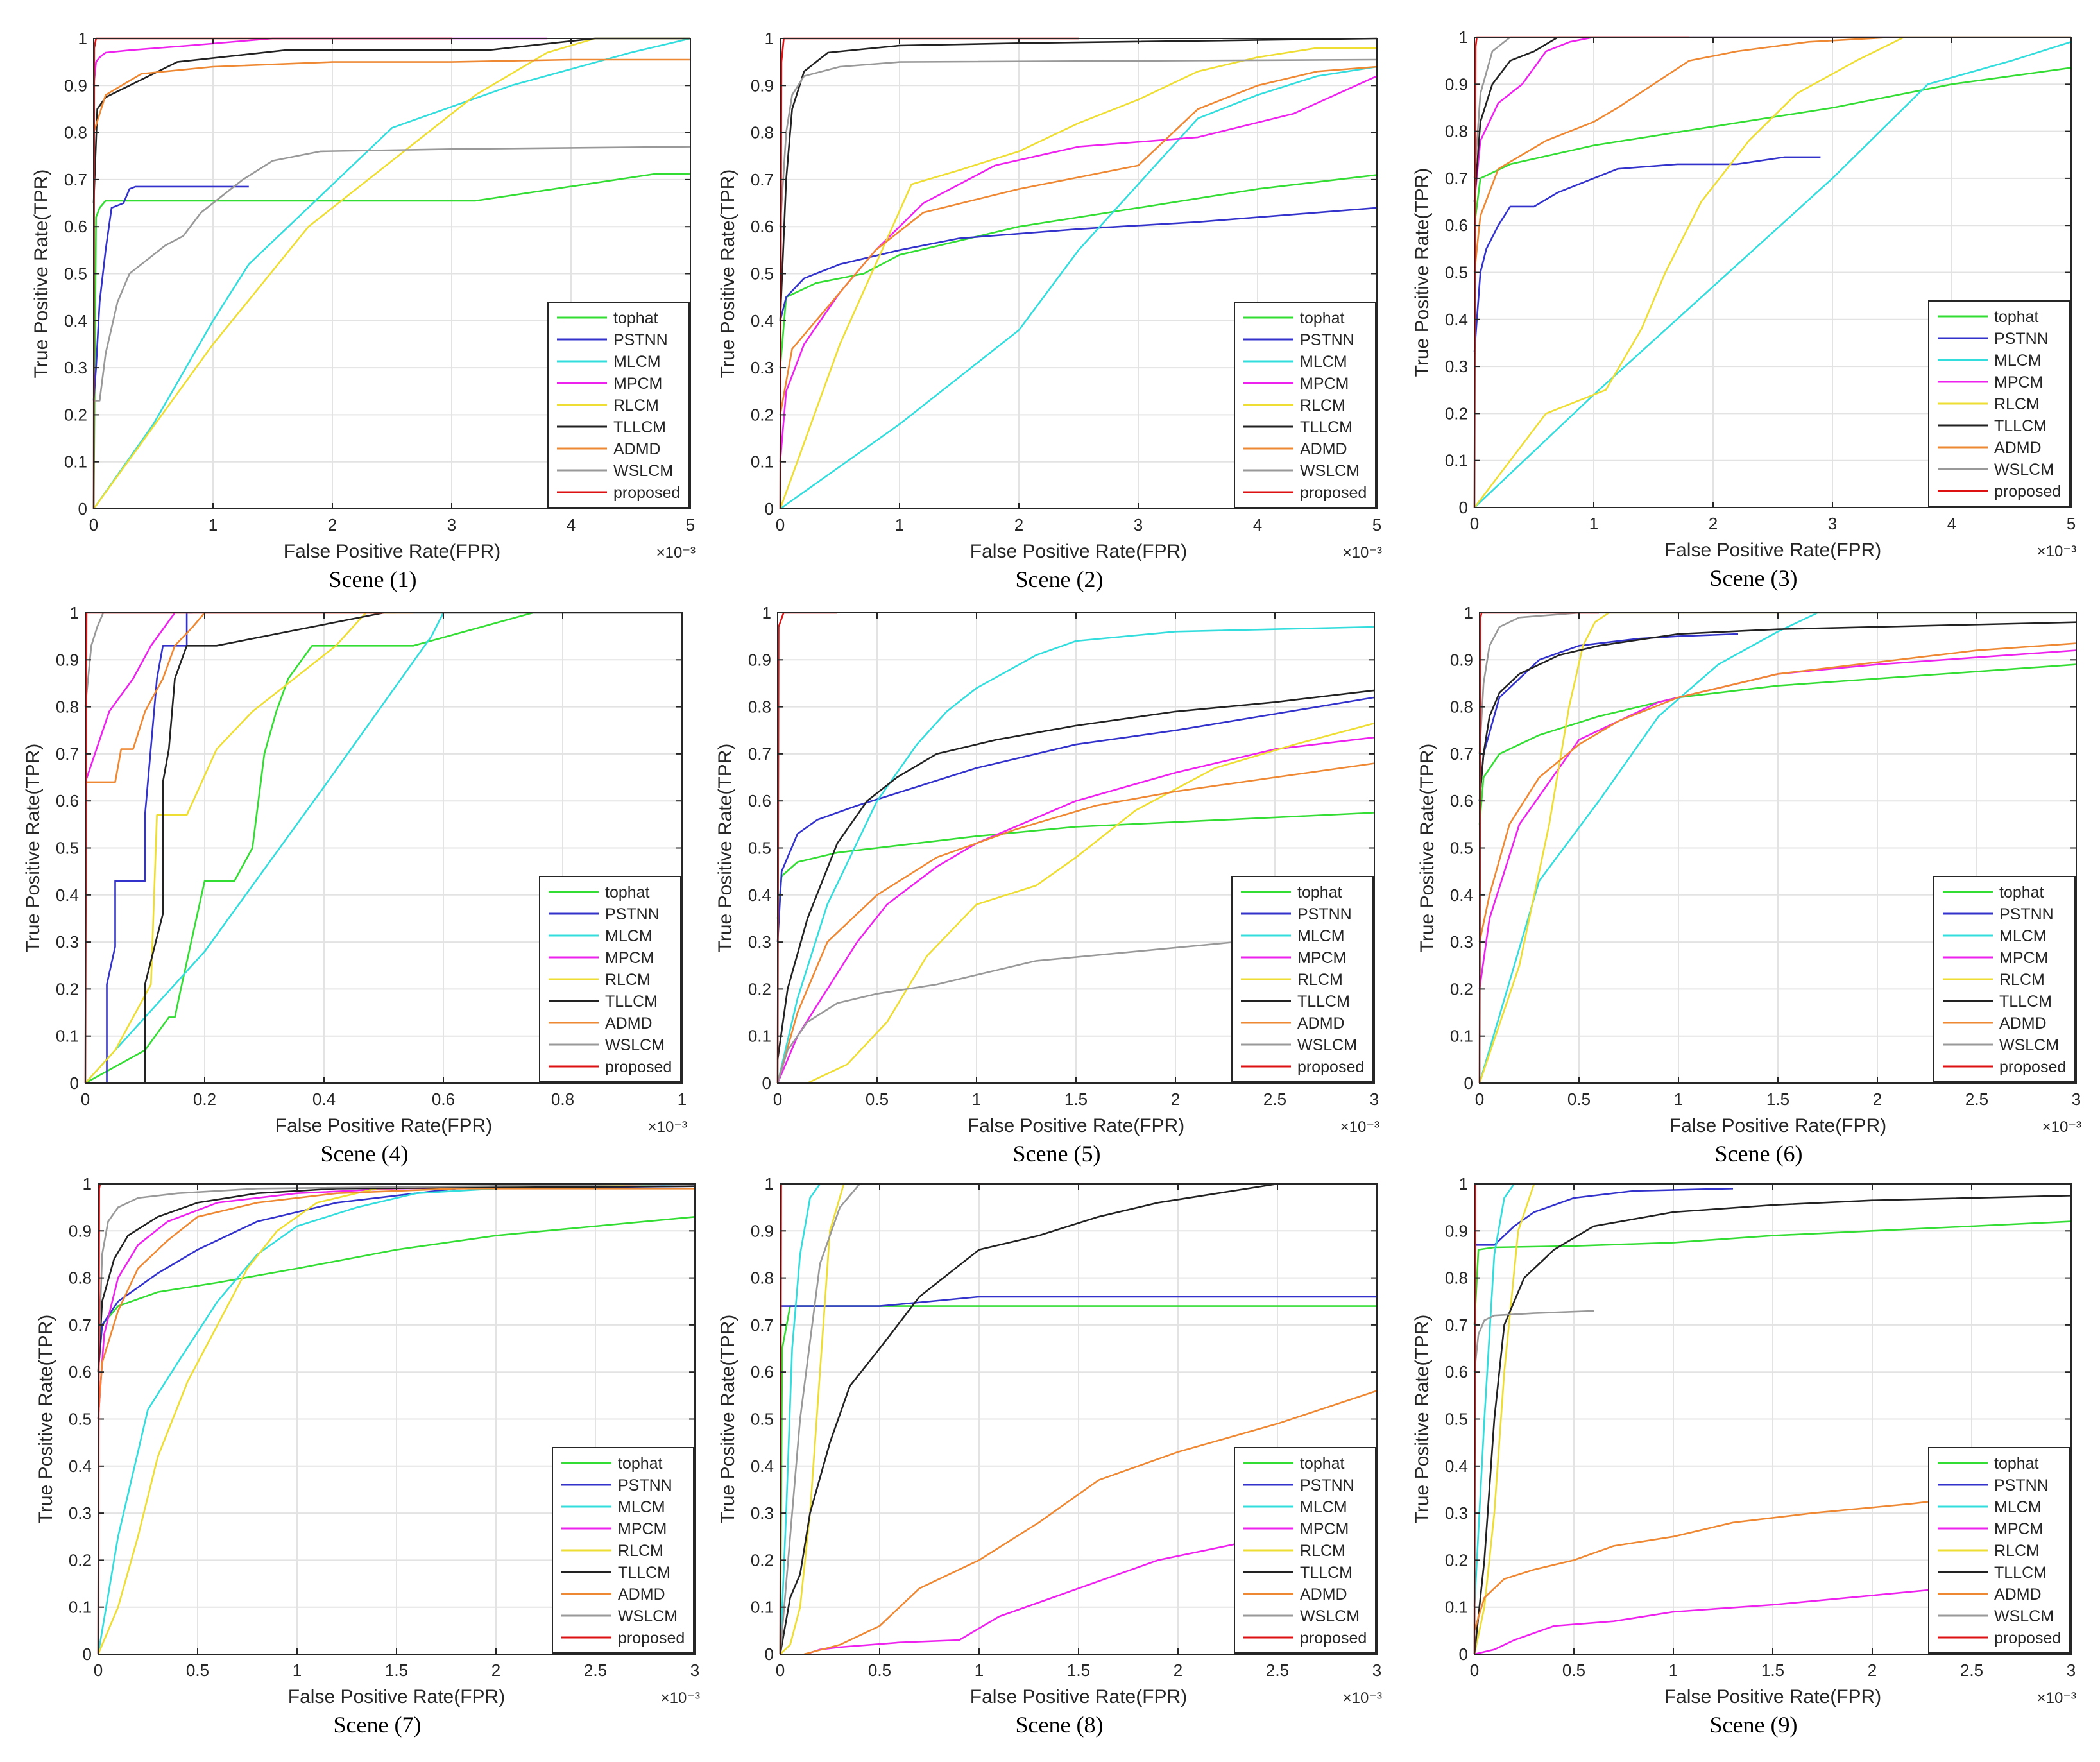  Describe the element at coordinates (67, 989) in the screenshot. I see `y-tick-label: 0.2` at that location.